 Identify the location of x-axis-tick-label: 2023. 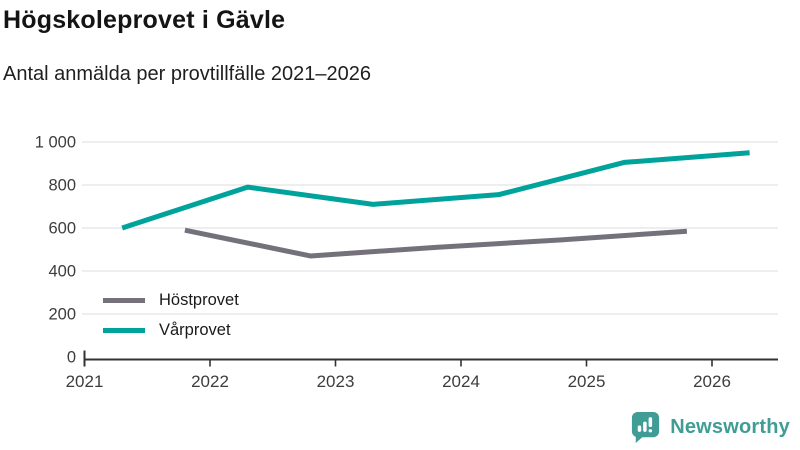
(336, 381).